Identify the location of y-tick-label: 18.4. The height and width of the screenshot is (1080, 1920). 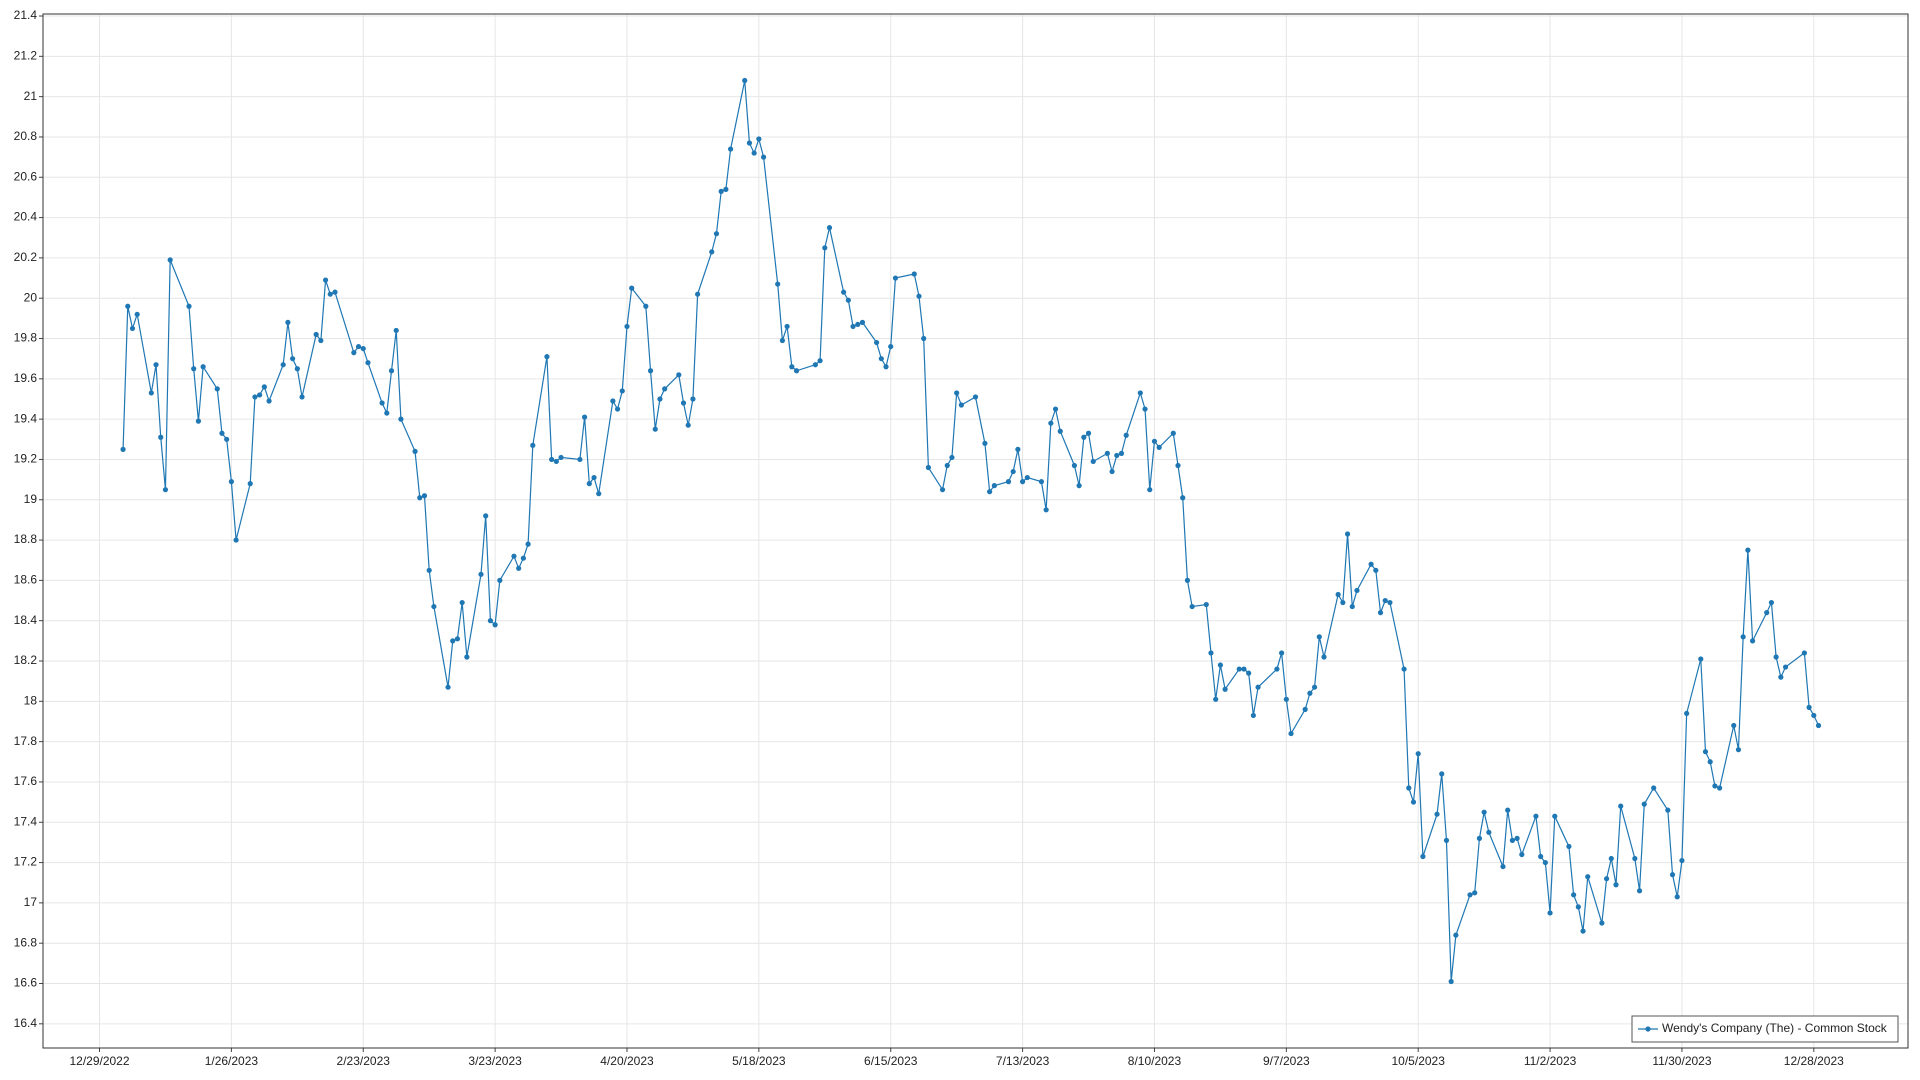
(26, 620).